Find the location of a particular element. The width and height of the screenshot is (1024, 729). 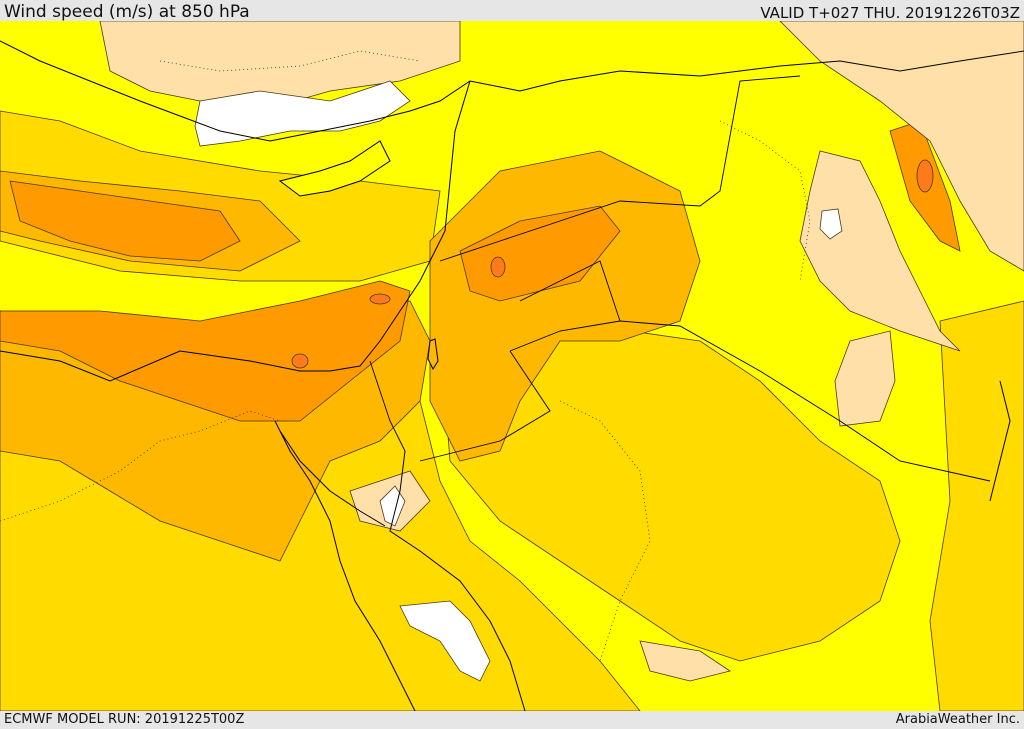

coastline-dead-sea is located at coordinates (433, 354).